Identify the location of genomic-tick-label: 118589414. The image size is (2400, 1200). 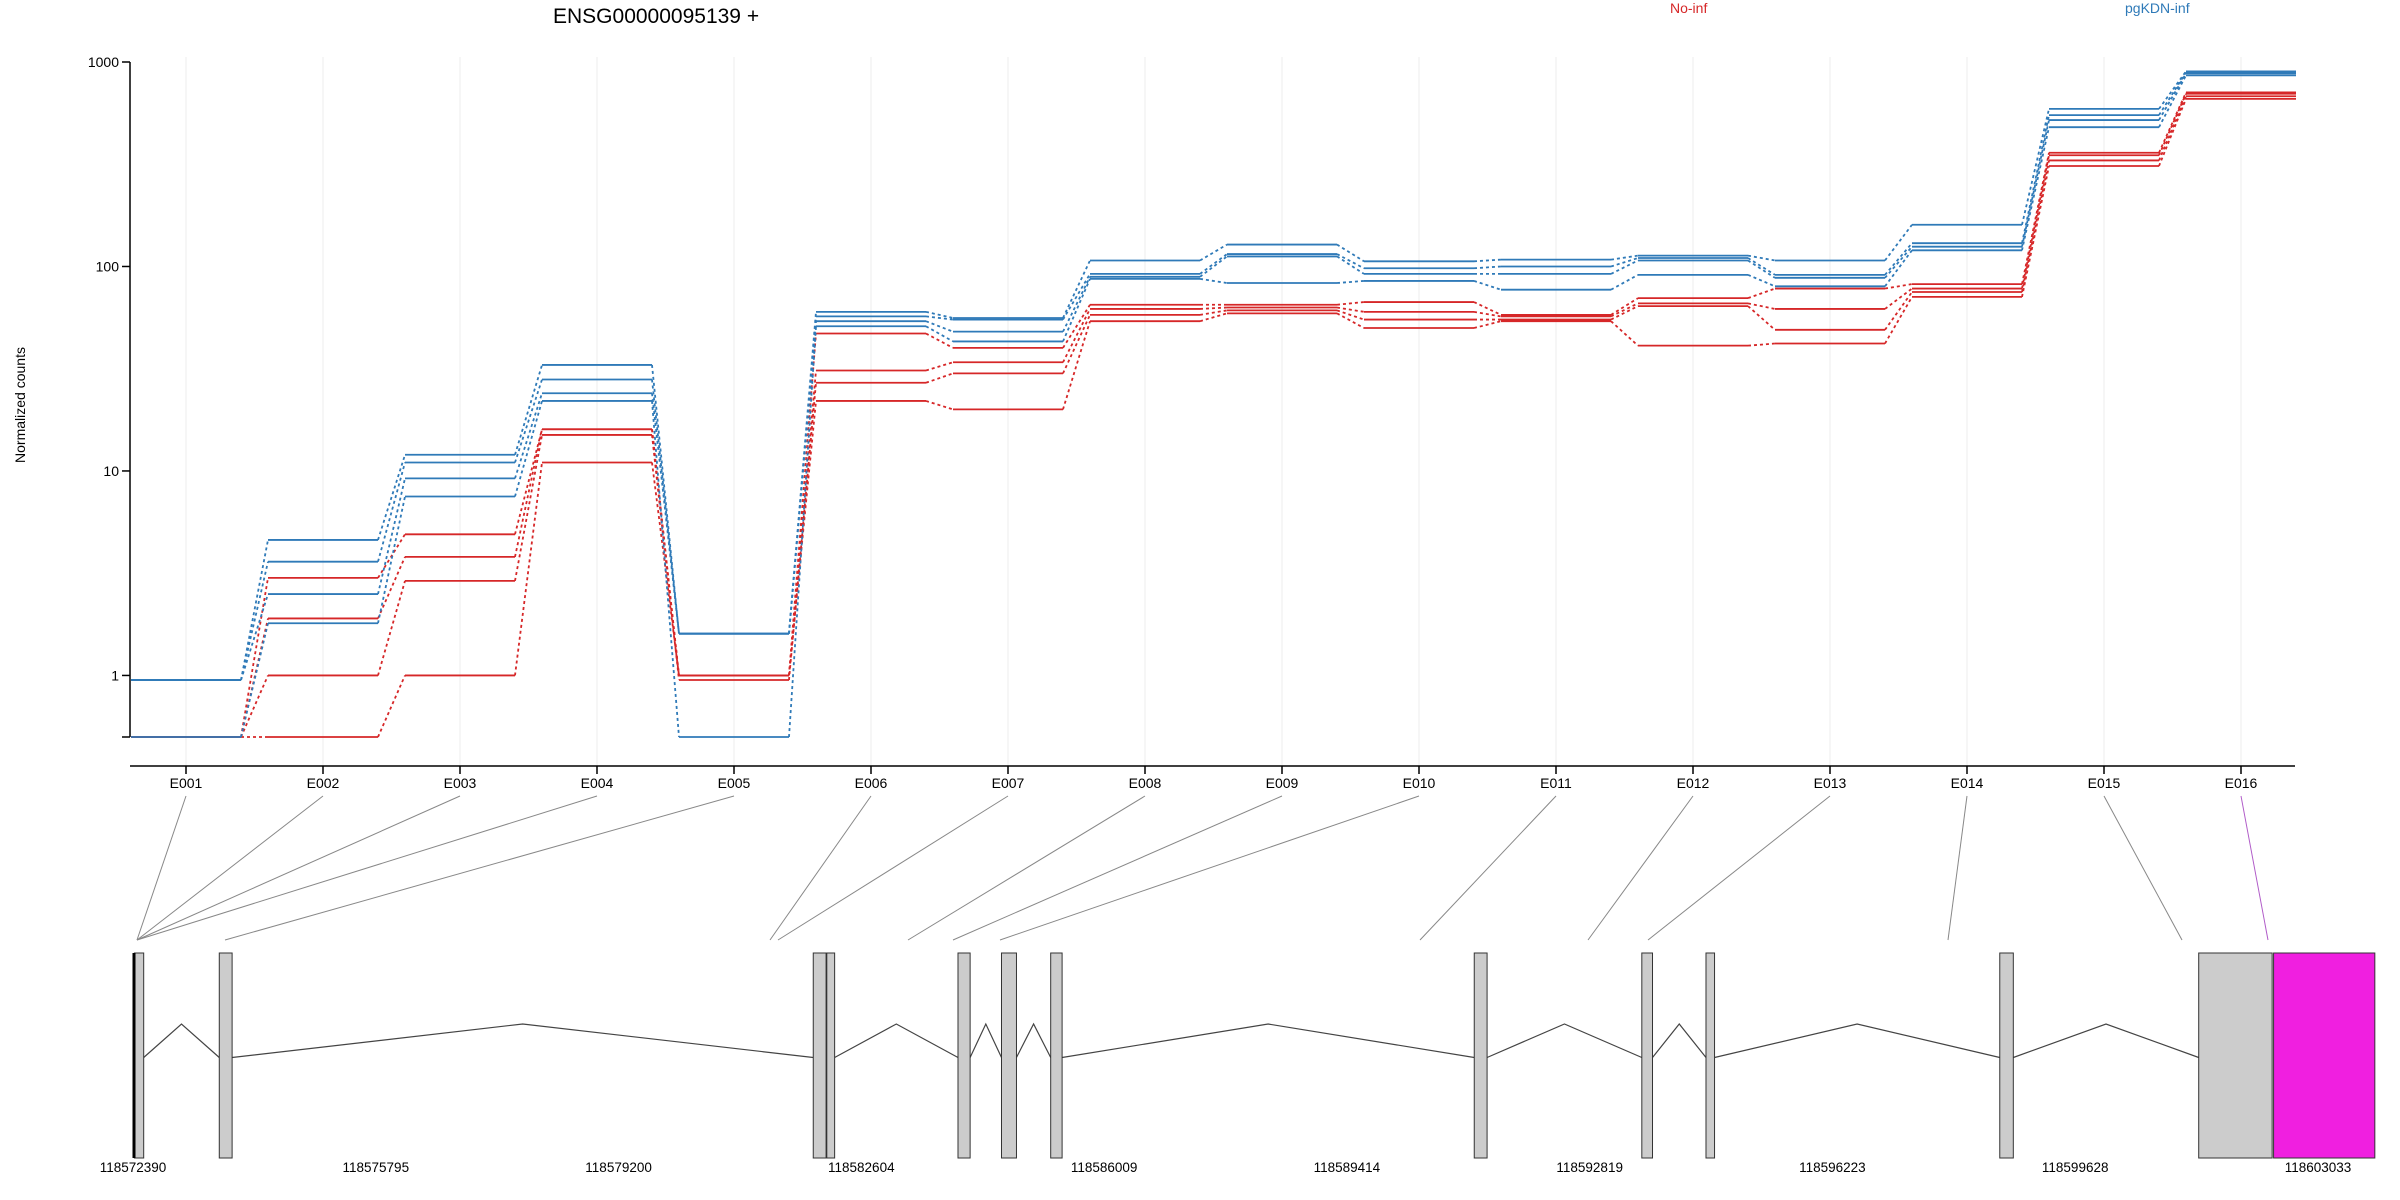
(1347, 1167).